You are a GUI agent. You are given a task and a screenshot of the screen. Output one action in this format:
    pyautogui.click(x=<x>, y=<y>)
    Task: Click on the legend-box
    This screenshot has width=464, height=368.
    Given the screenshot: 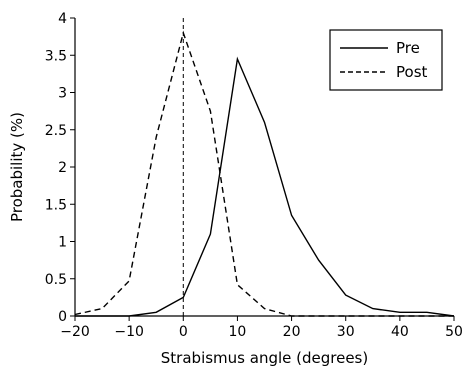 What is the action you would take?
    pyautogui.click(x=386, y=60)
    